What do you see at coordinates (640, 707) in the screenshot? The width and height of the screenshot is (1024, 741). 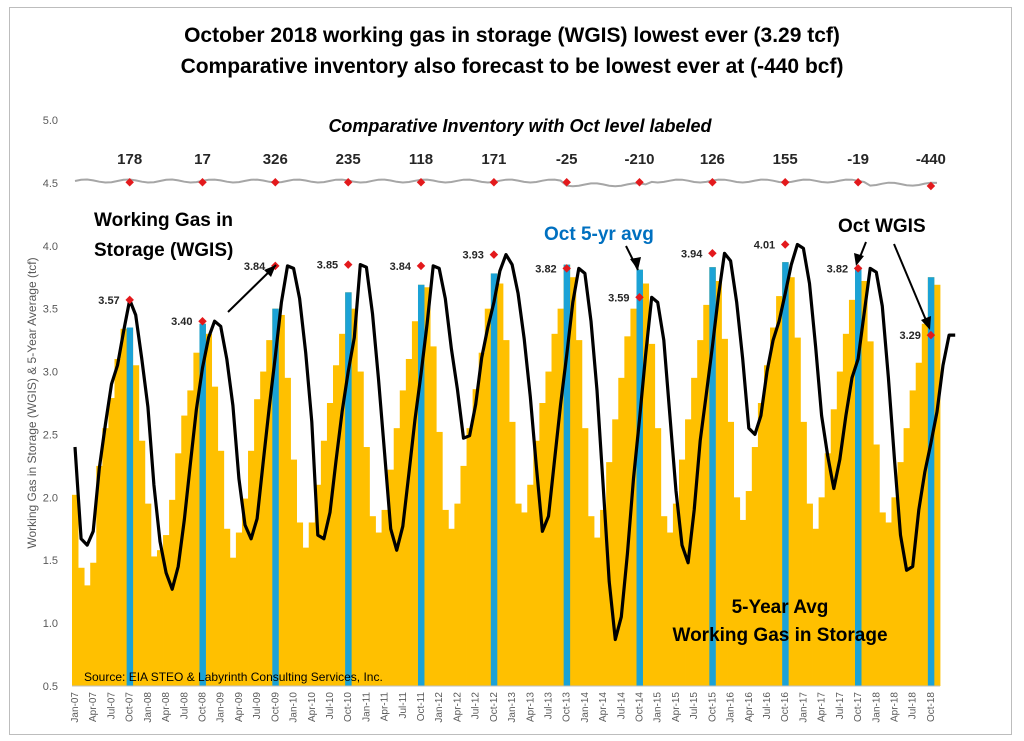 I see `x-tick-label: Oct-14` at bounding box center [640, 707].